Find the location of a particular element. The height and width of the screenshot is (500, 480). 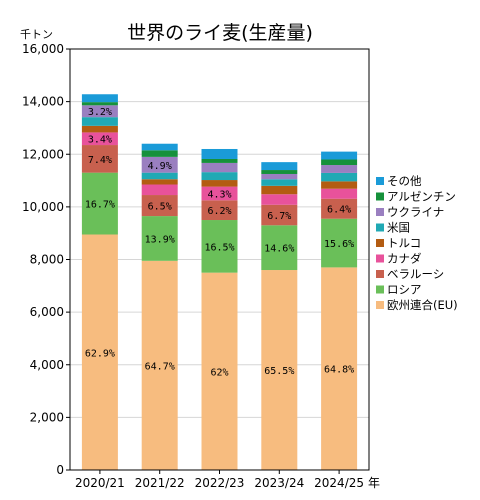

data-label: 62% is located at coordinates (219, 372).